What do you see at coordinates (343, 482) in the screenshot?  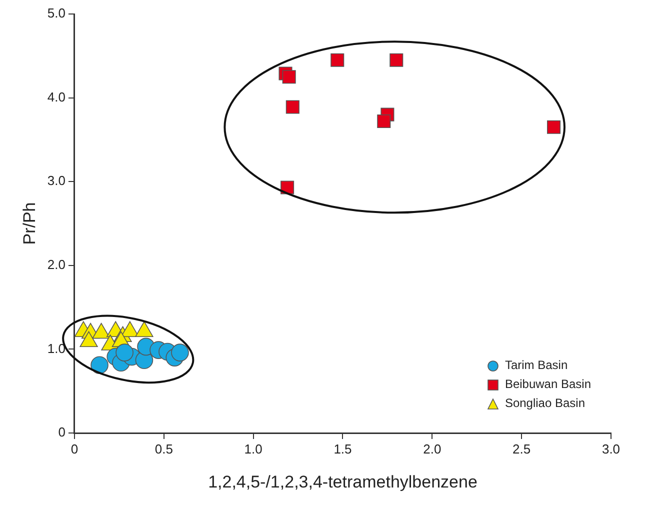 I see `x-axis-title: 1,2,4,5-/1,2,3,4-tetramethylbenzene` at bounding box center [343, 482].